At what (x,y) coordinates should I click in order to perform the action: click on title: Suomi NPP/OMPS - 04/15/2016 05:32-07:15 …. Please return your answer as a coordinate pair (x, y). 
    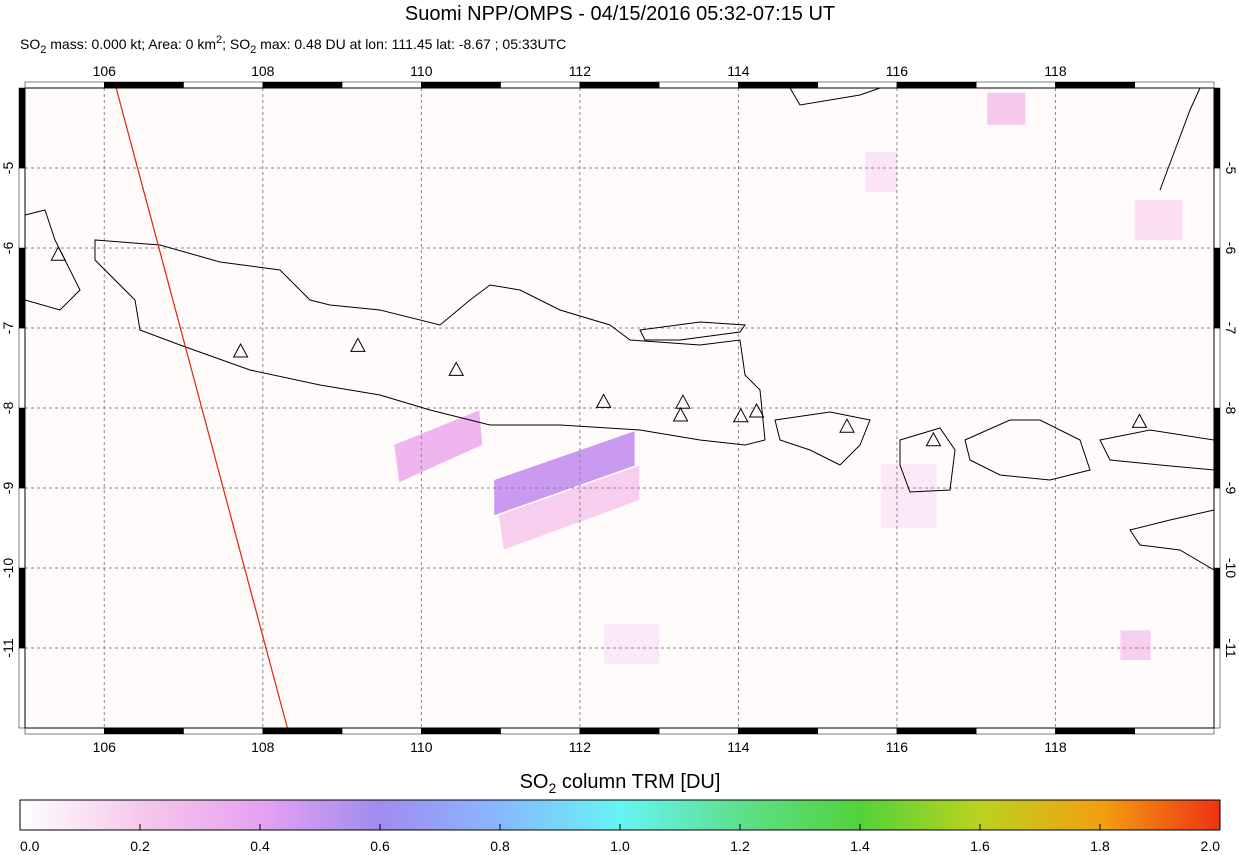
    Looking at the image, I should click on (620, 14).